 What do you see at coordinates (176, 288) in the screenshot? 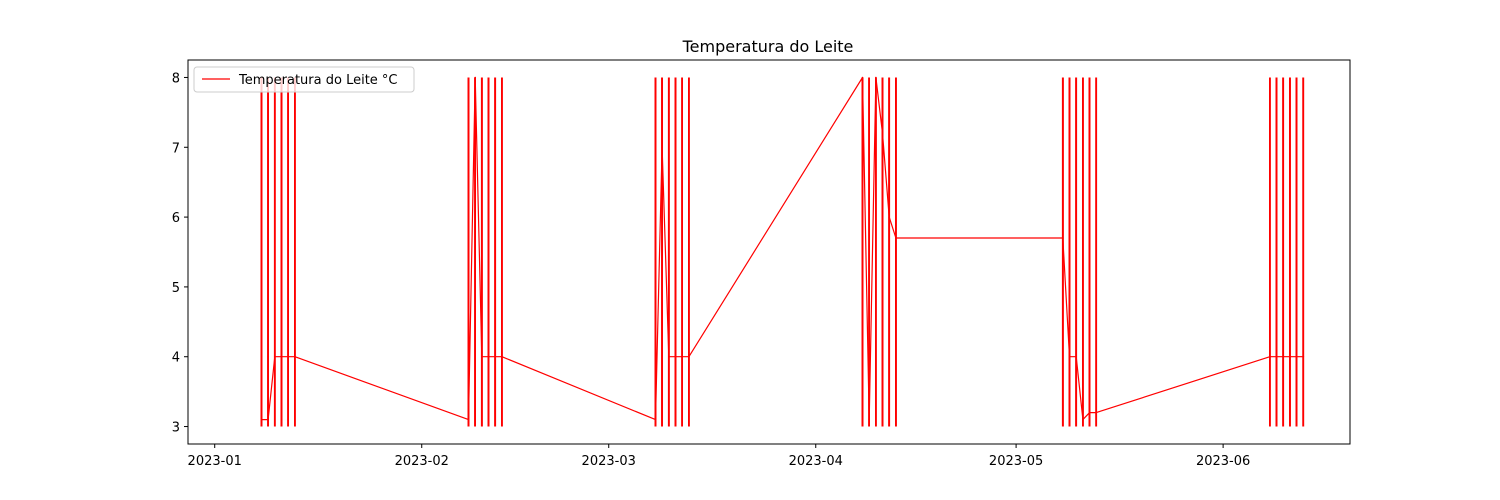
I see `y-tick-label: 5` at bounding box center [176, 288].